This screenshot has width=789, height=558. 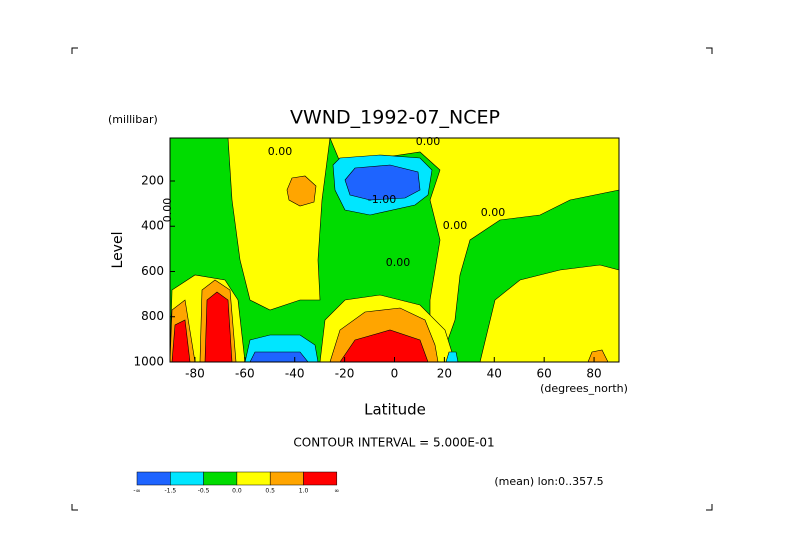 What do you see at coordinates (152, 226) in the screenshot?
I see `y-tick-label: 400` at bounding box center [152, 226].